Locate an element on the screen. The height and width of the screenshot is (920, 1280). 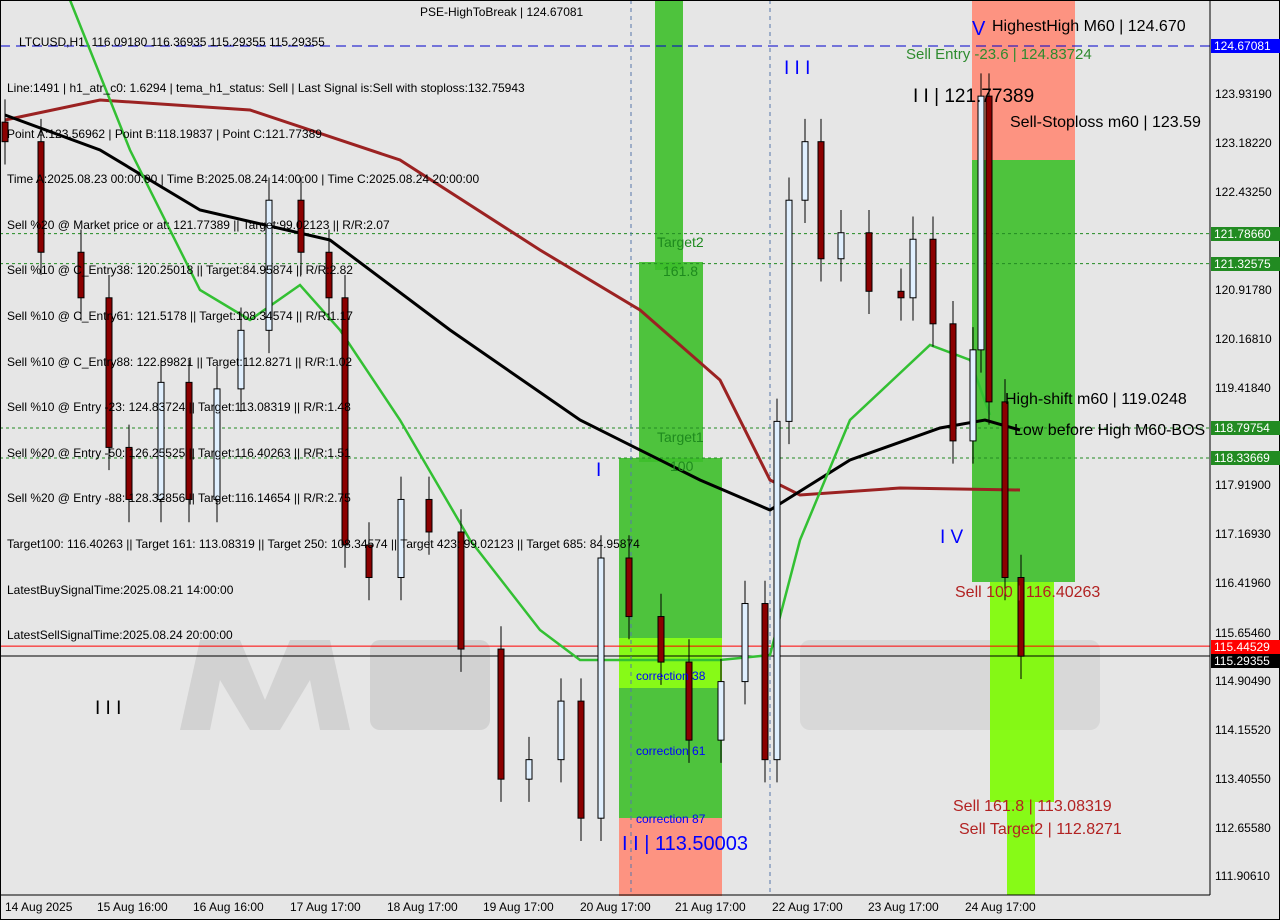
wave-v-label: V is located at coordinates (979, 29).